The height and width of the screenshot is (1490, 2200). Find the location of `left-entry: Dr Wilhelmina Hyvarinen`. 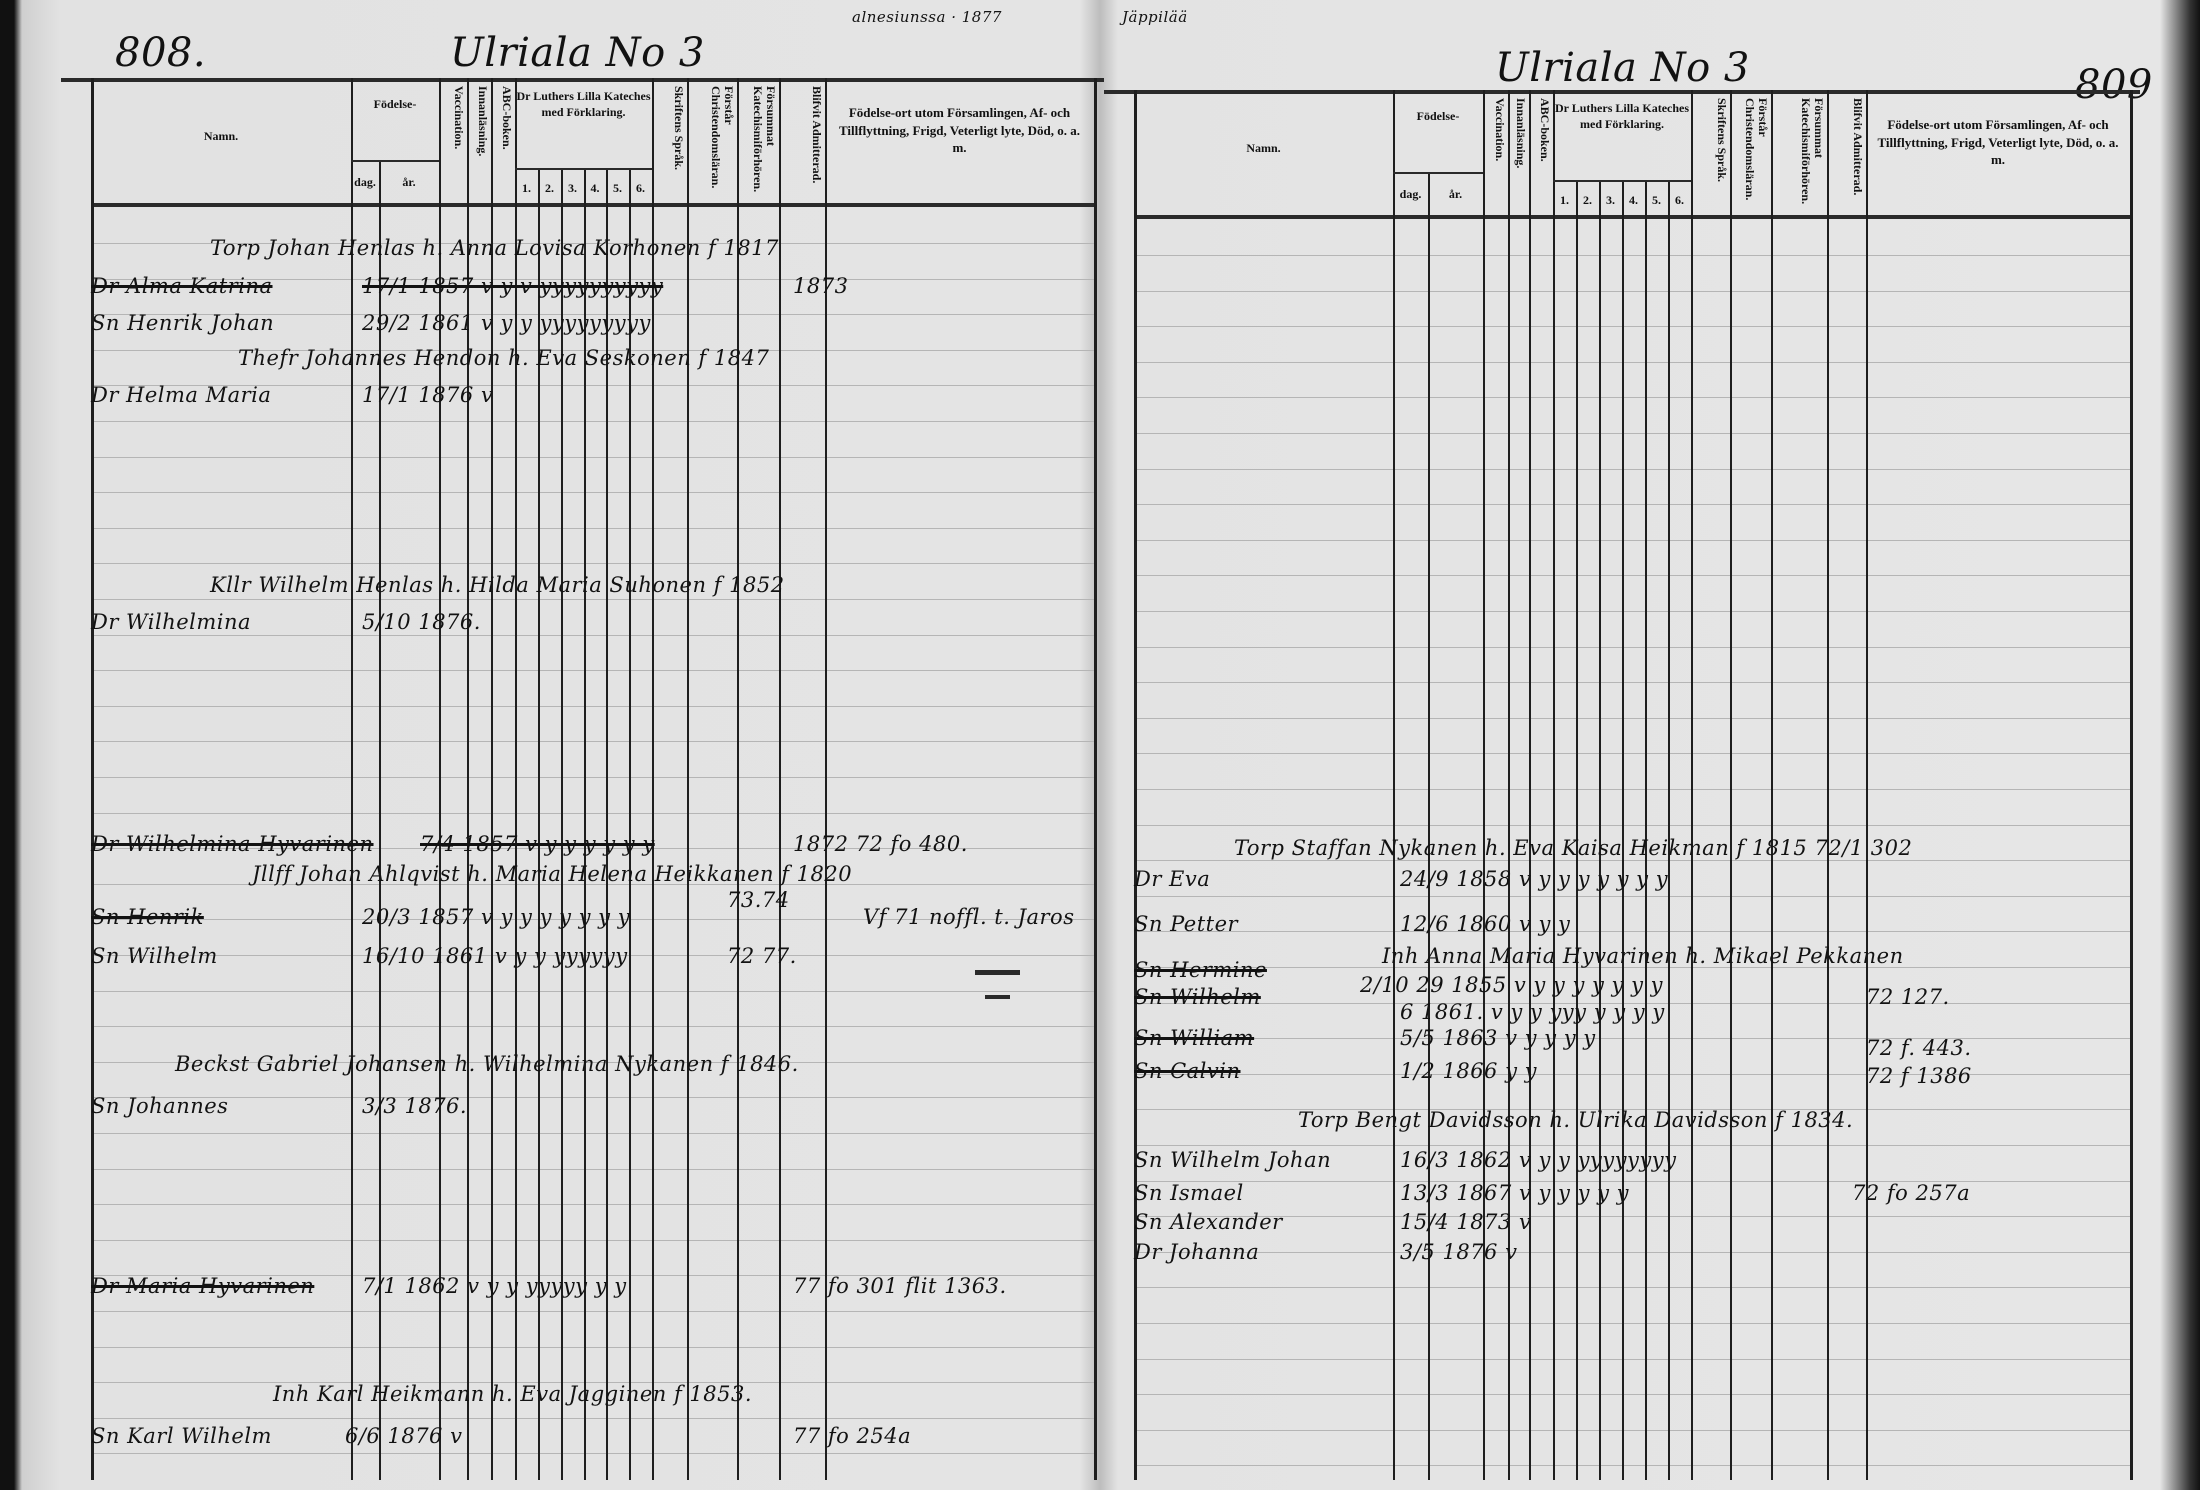

left-entry: Dr Wilhelmina Hyvarinen is located at coordinates (232, 844).